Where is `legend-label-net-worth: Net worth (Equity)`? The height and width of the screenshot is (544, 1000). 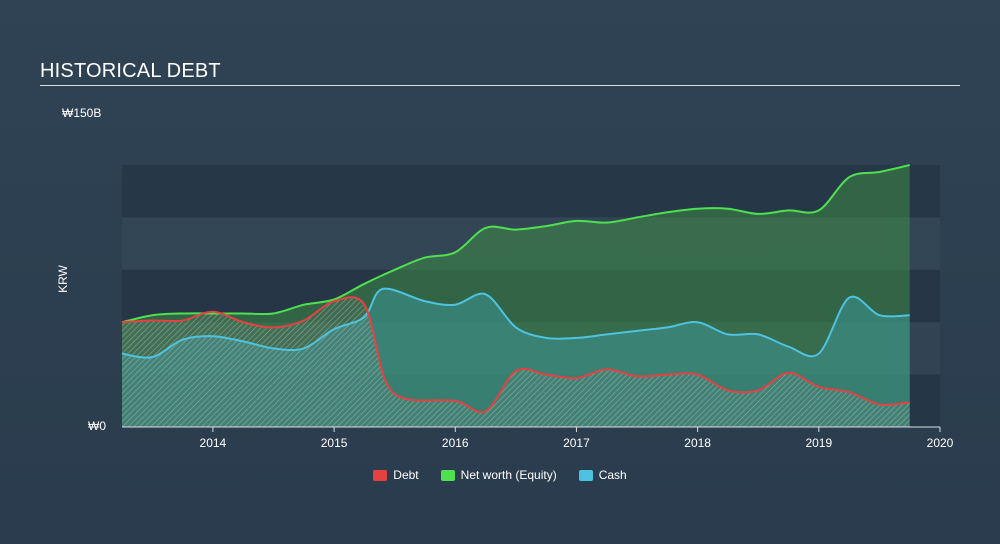 legend-label-net-worth: Net worth (Equity) is located at coordinates (508, 475).